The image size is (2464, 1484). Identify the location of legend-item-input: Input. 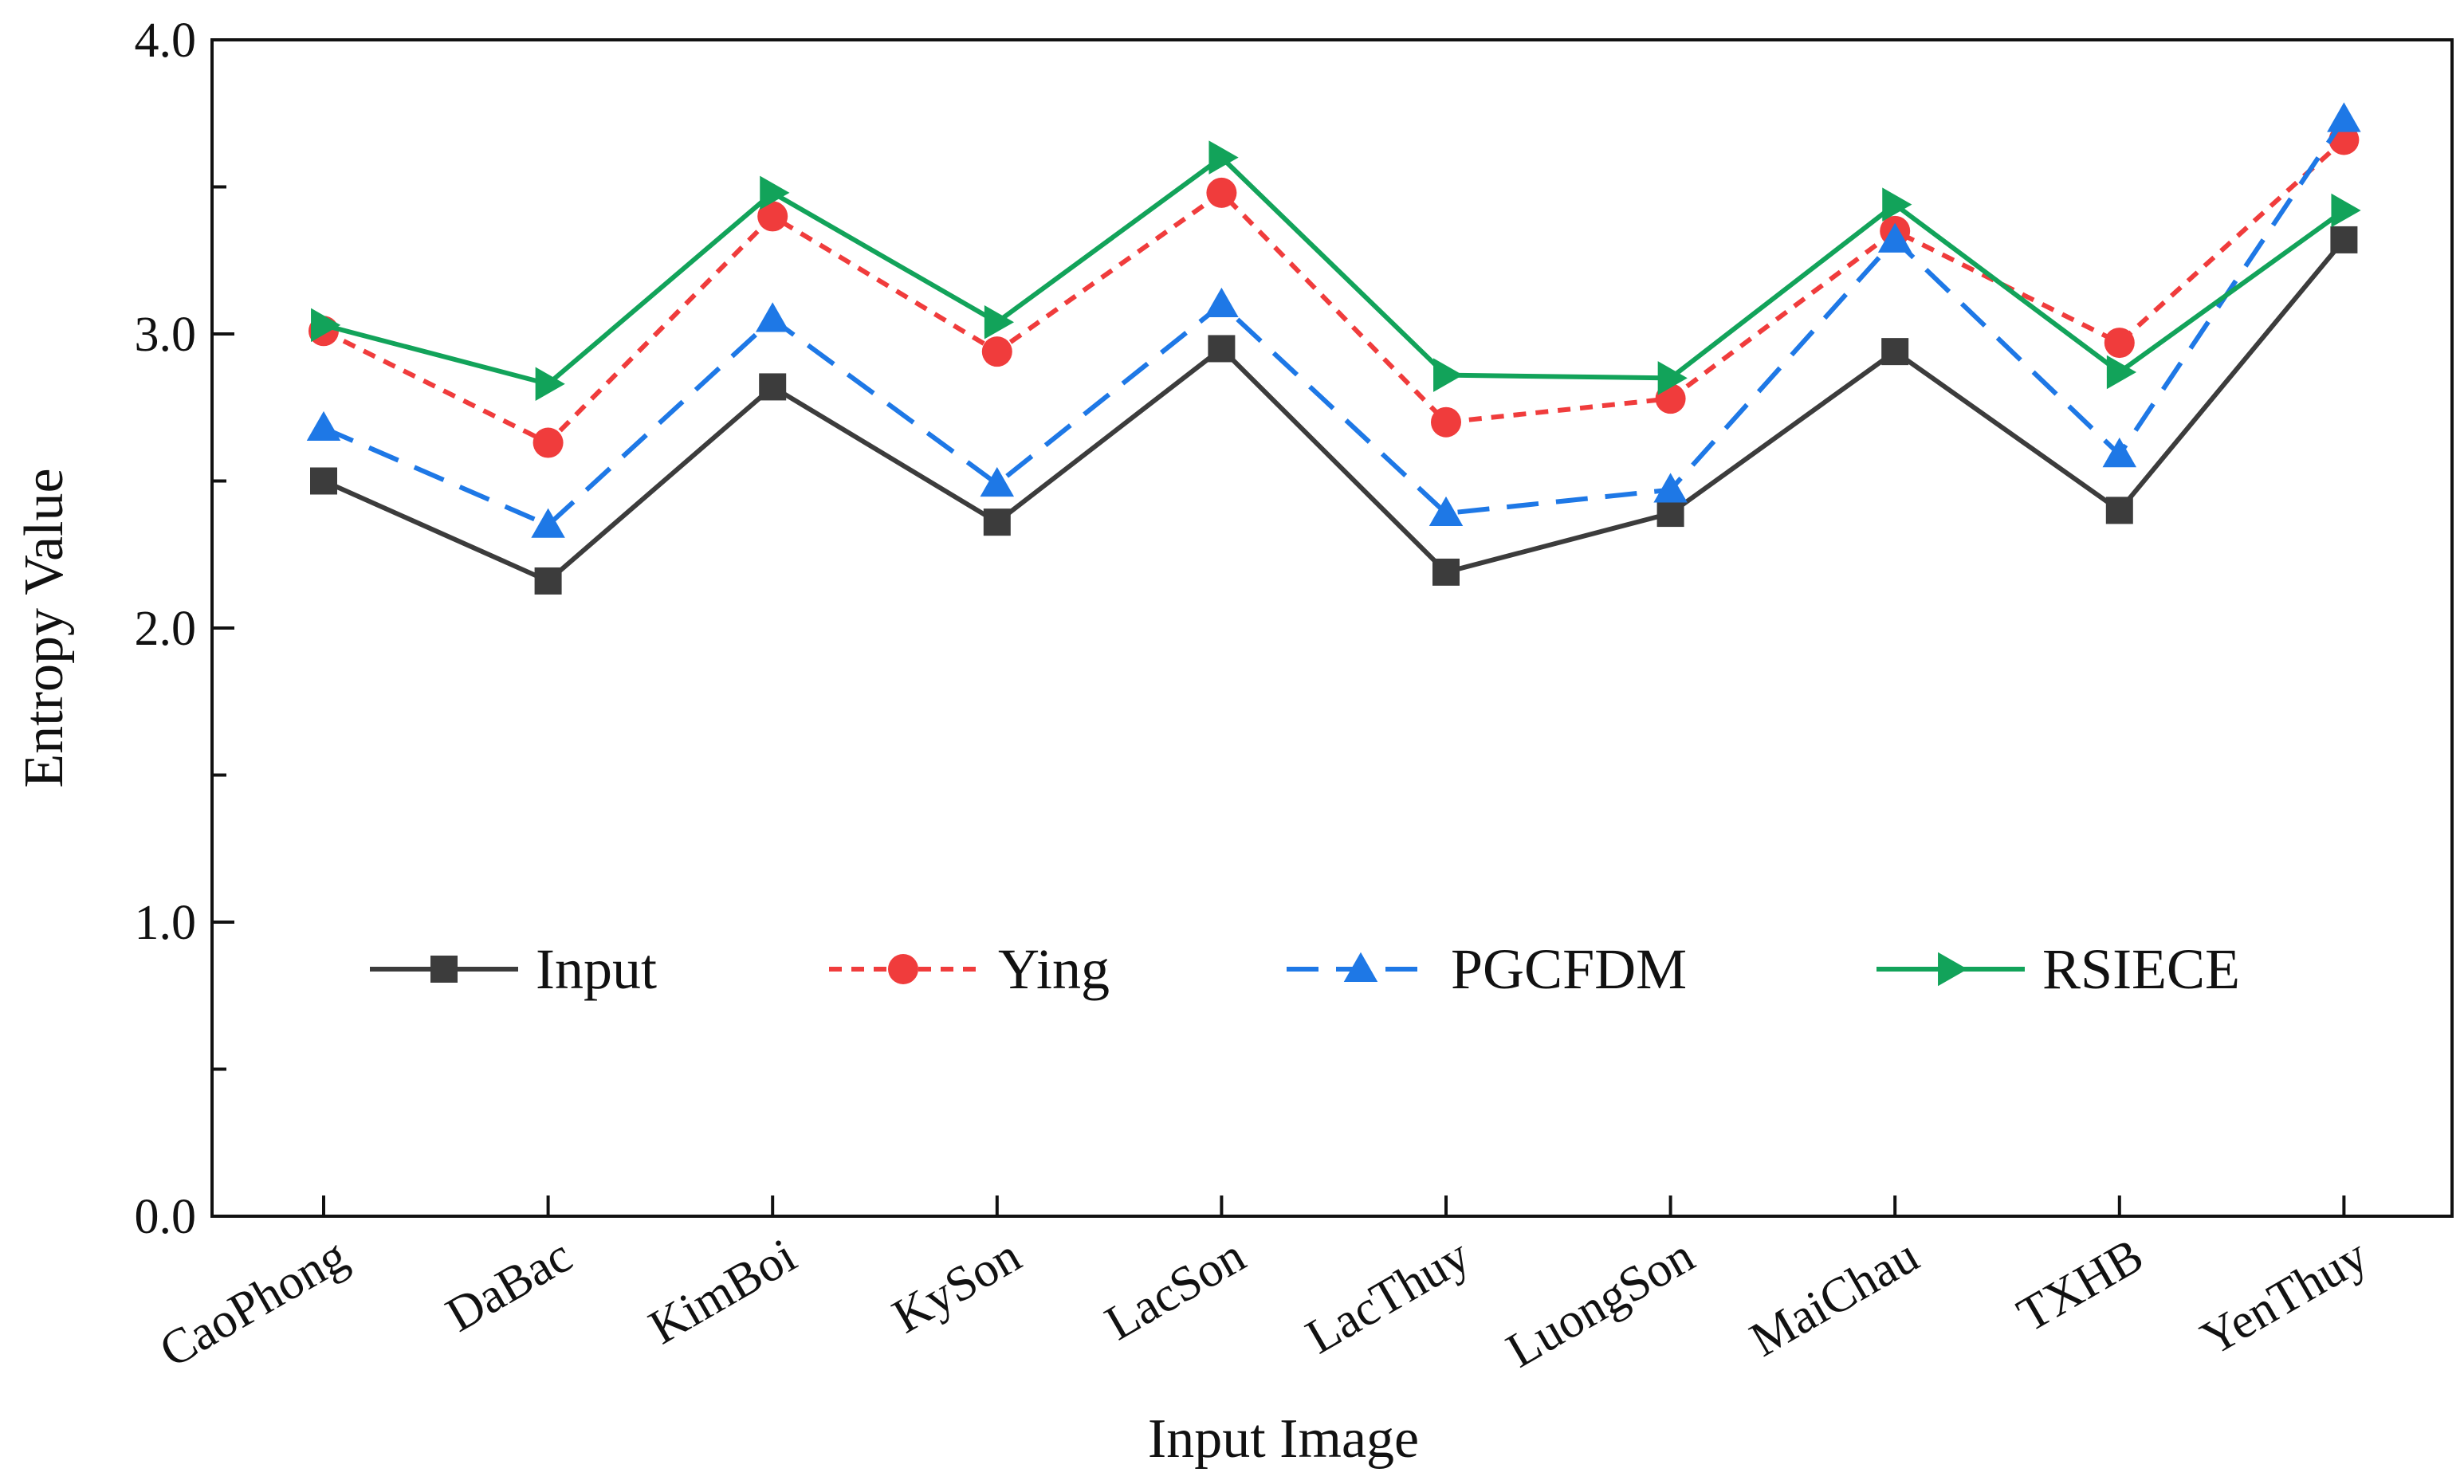
(513, 969).